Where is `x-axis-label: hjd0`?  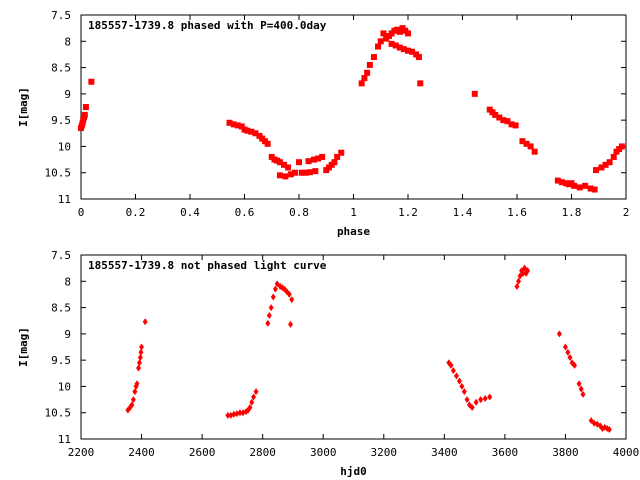 x-axis-label: hjd0 is located at coordinates (353, 471).